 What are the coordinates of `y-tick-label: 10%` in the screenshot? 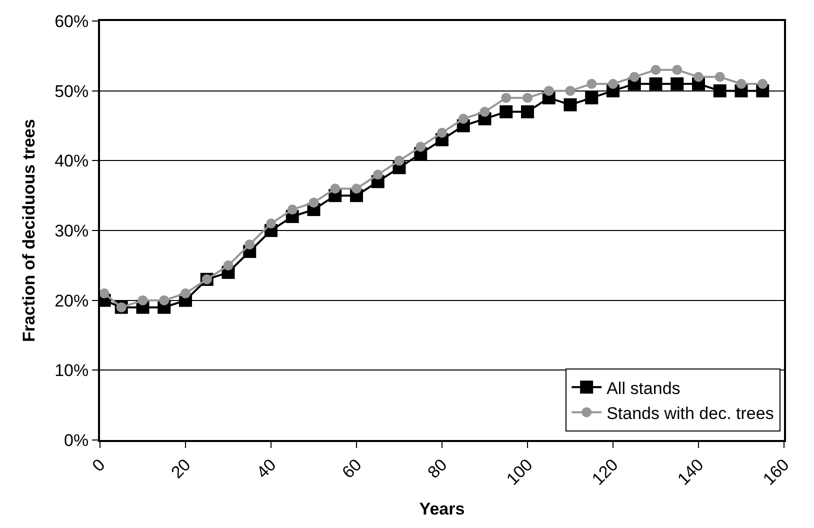 It's located at (71, 370).